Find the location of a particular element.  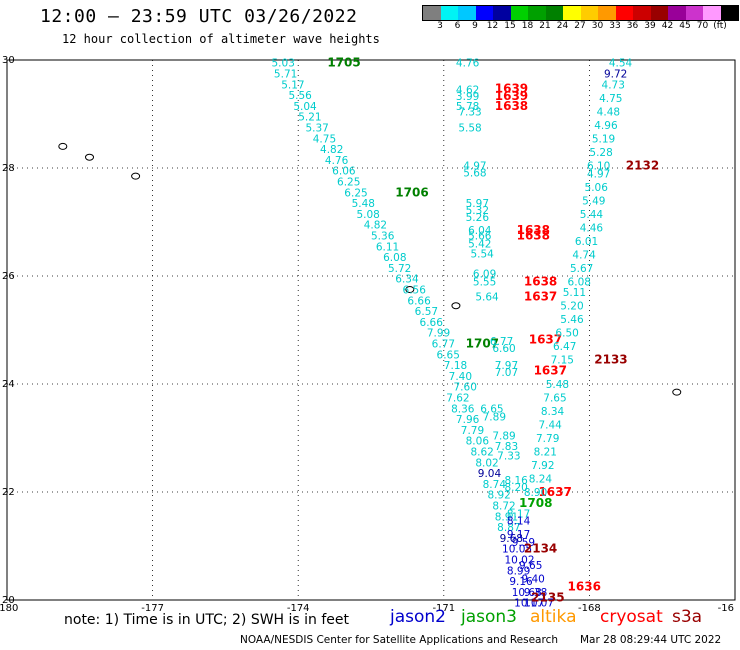

wave-height-label: 7.83 is located at coordinates (506, 447).